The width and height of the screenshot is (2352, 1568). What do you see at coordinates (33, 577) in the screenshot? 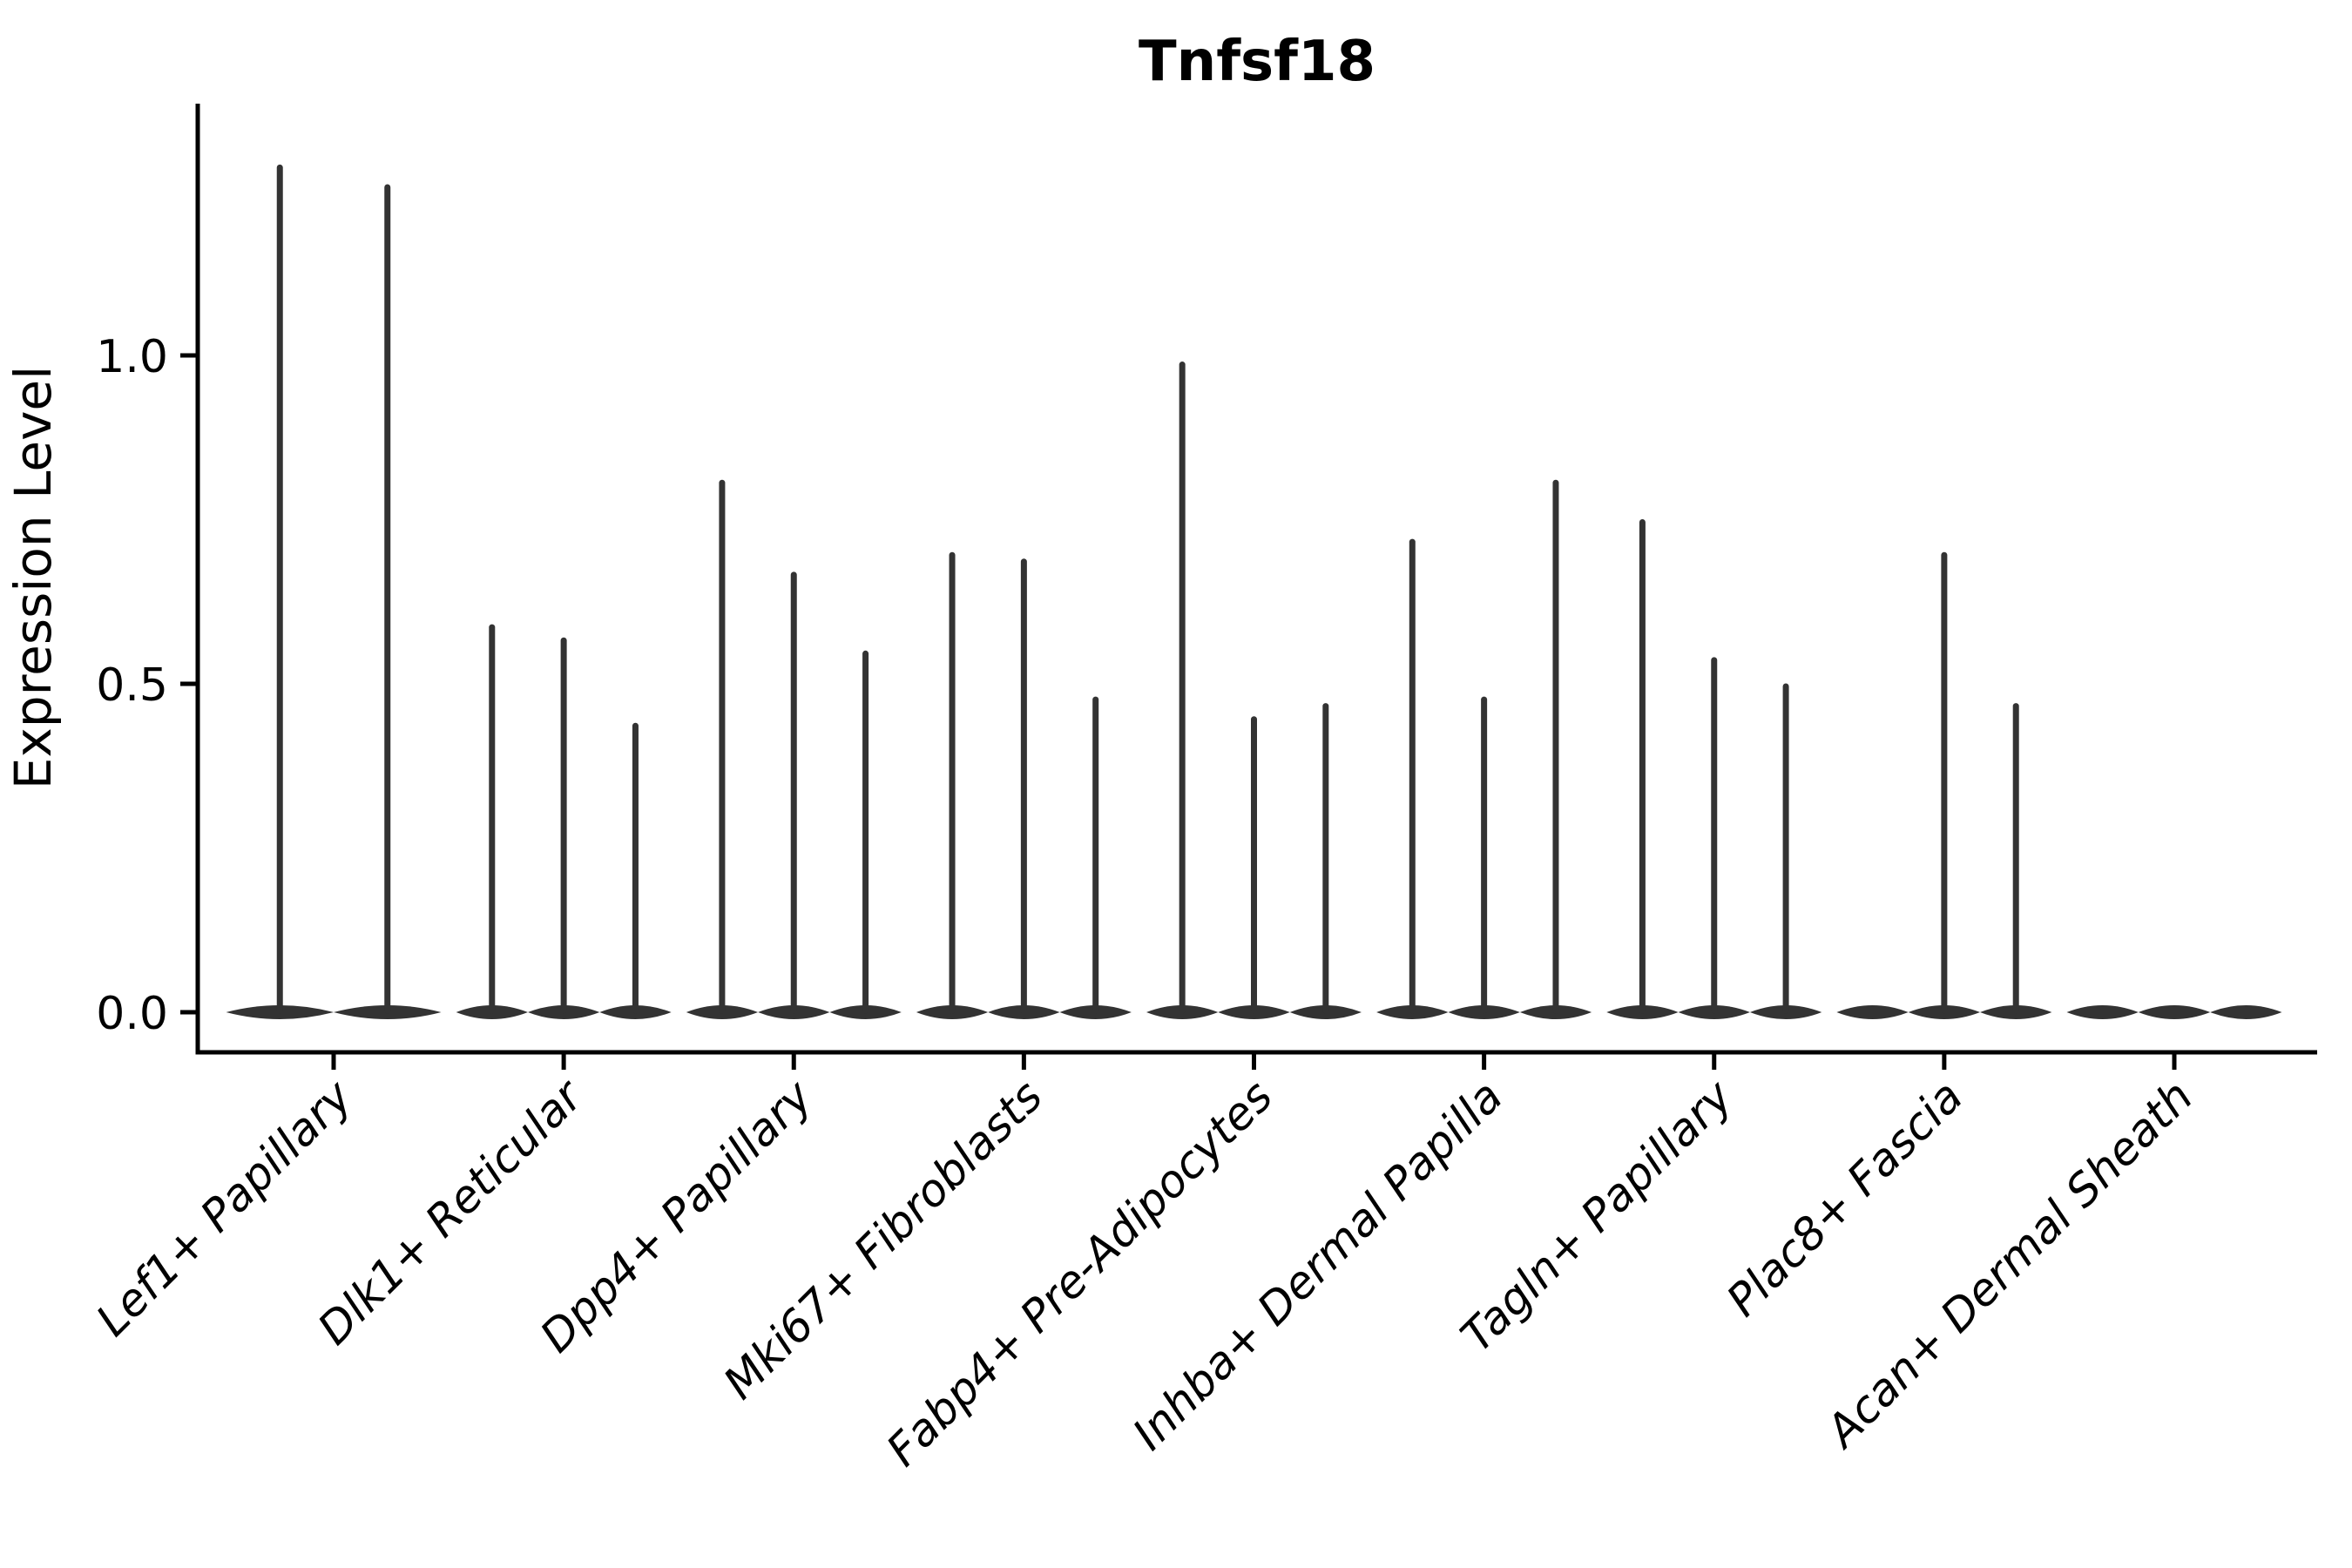
I see `y-axis-label: Expression Level` at bounding box center [33, 577].